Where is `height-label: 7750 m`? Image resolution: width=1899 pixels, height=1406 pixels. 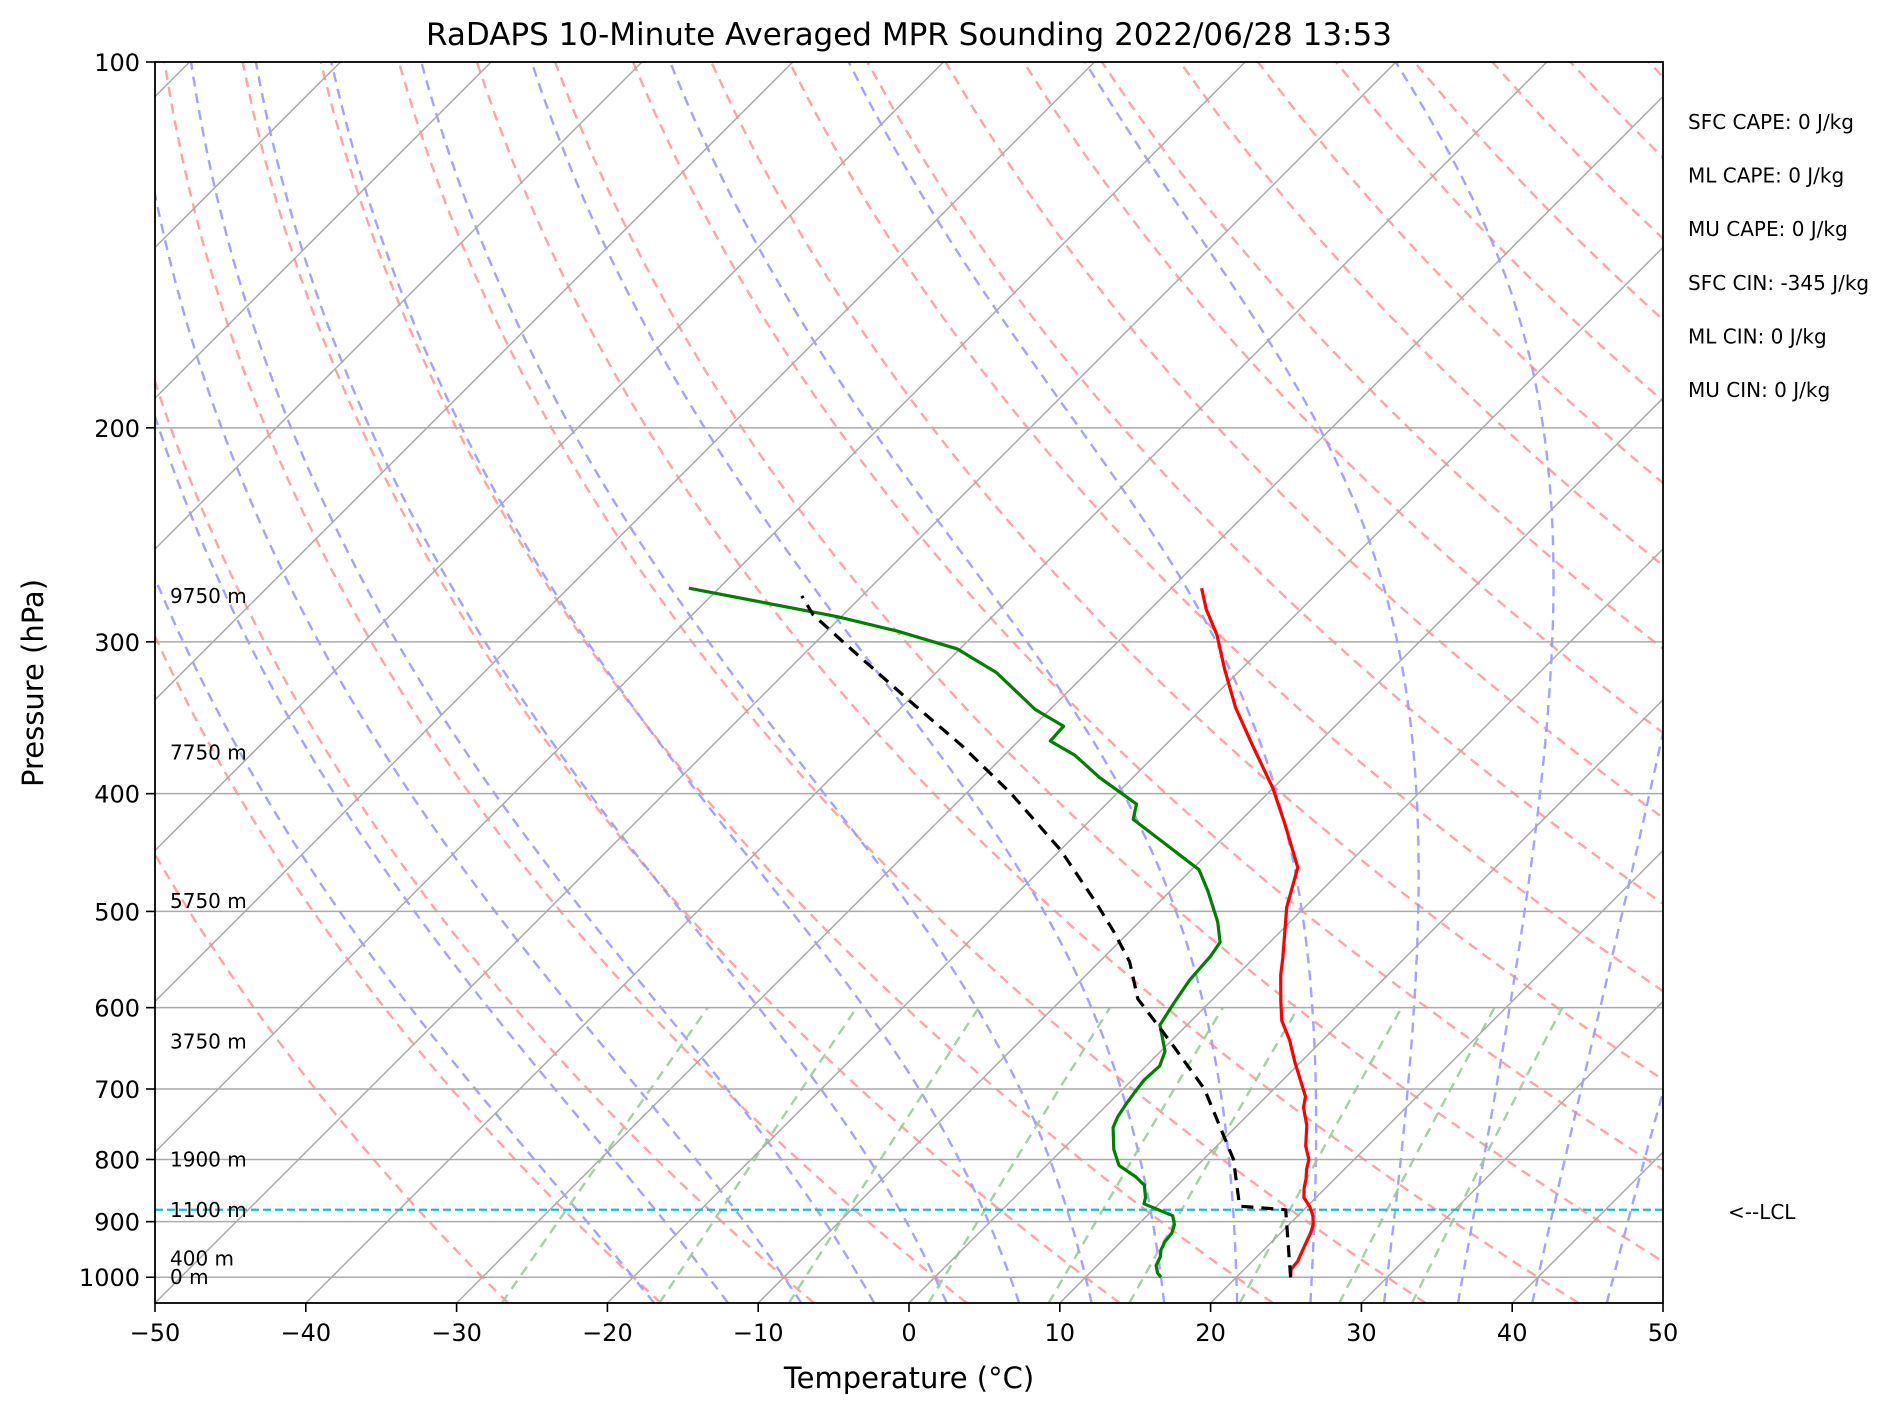
height-label: 7750 m is located at coordinates (208, 753).